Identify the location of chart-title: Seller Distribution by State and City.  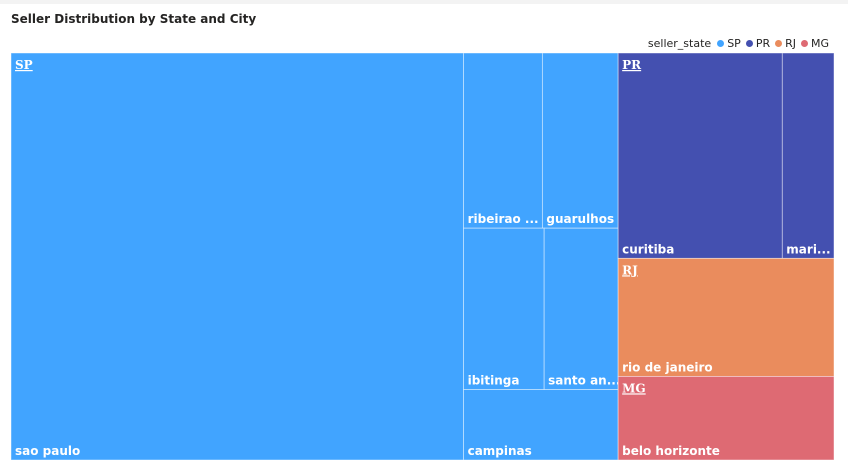
(134, 19).